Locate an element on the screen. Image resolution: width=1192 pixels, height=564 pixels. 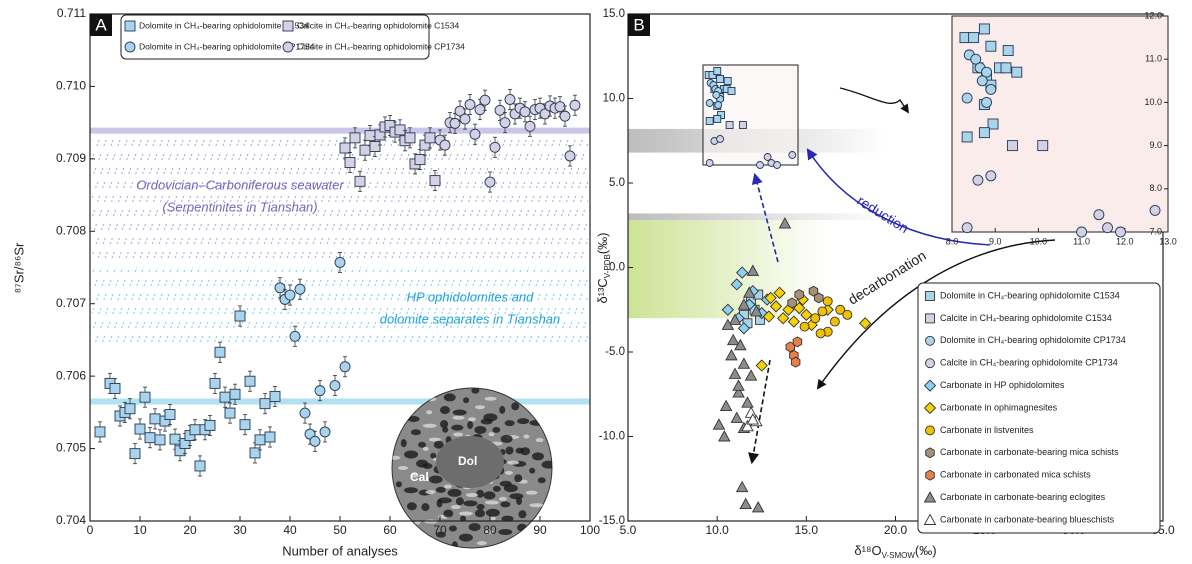
y-tick-label: 0.706 is located at coordinates (71, 375).